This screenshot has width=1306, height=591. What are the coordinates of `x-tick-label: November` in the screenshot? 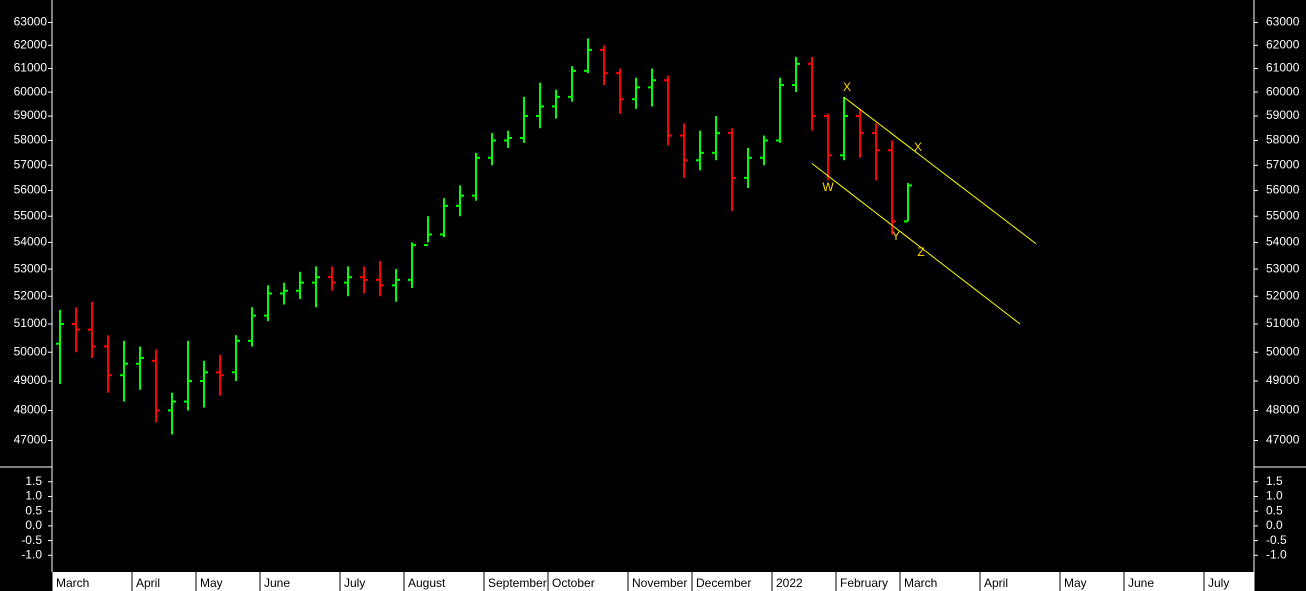 It's located at (659, 583).